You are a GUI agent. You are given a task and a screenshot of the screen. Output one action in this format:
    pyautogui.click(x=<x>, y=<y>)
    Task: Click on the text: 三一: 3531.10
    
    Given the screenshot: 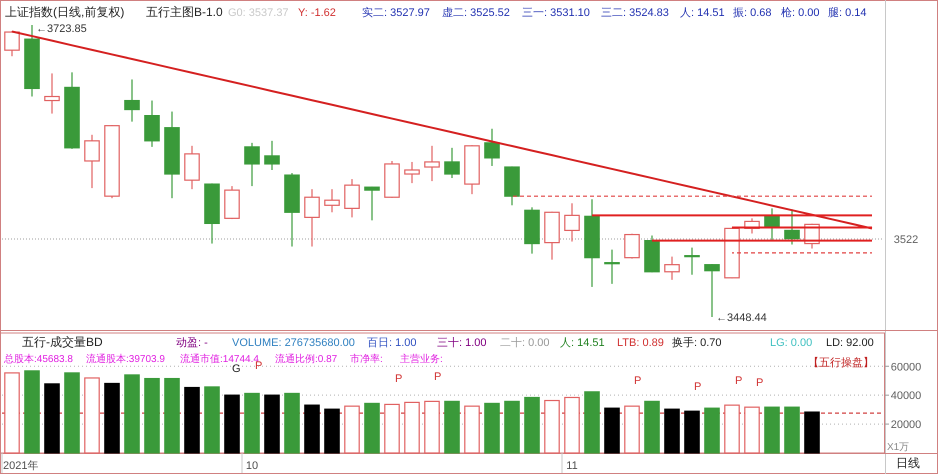 What is the action you would take?
    pyautogui.click(x=556, y=13)
    